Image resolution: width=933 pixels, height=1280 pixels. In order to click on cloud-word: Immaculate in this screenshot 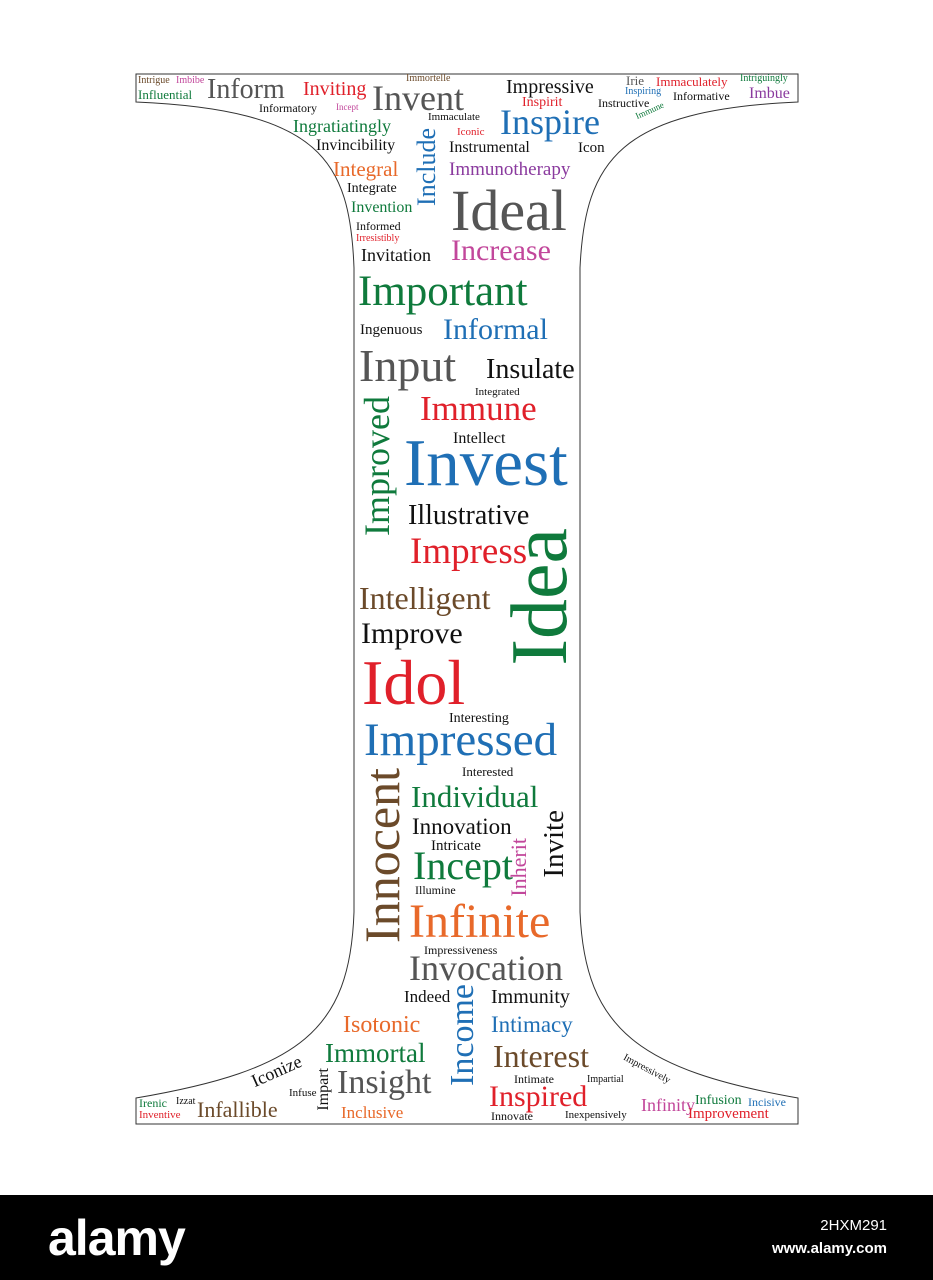, I will do `click(454, 117)`.